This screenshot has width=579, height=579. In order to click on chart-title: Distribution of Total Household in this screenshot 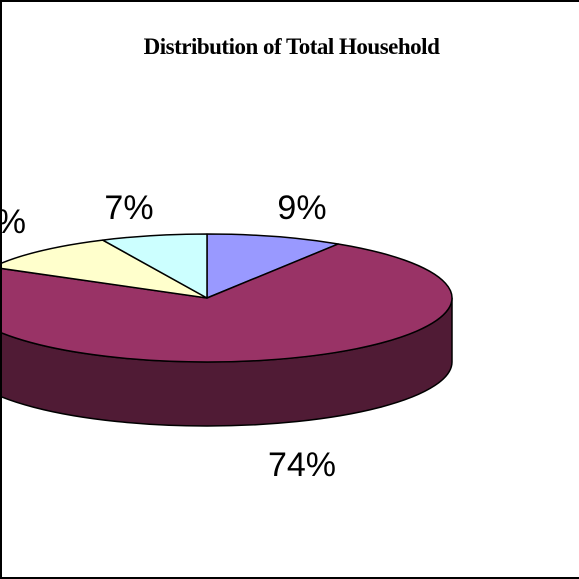, I will do `click(291, 46)`.